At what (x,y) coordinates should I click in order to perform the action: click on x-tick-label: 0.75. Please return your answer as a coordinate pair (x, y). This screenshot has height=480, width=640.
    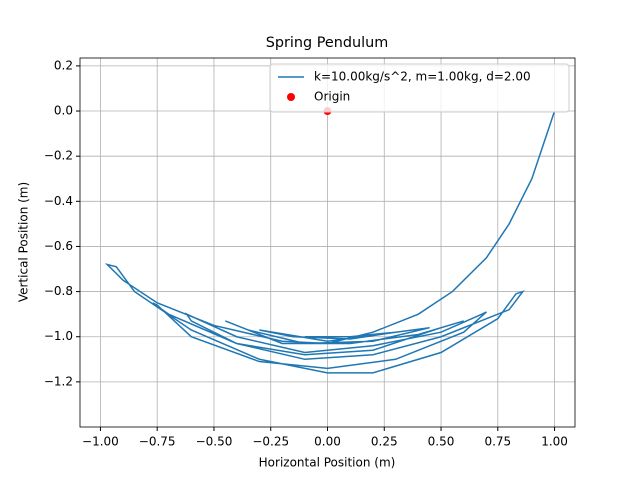
    Looking at the image, I should click on (497, 442).